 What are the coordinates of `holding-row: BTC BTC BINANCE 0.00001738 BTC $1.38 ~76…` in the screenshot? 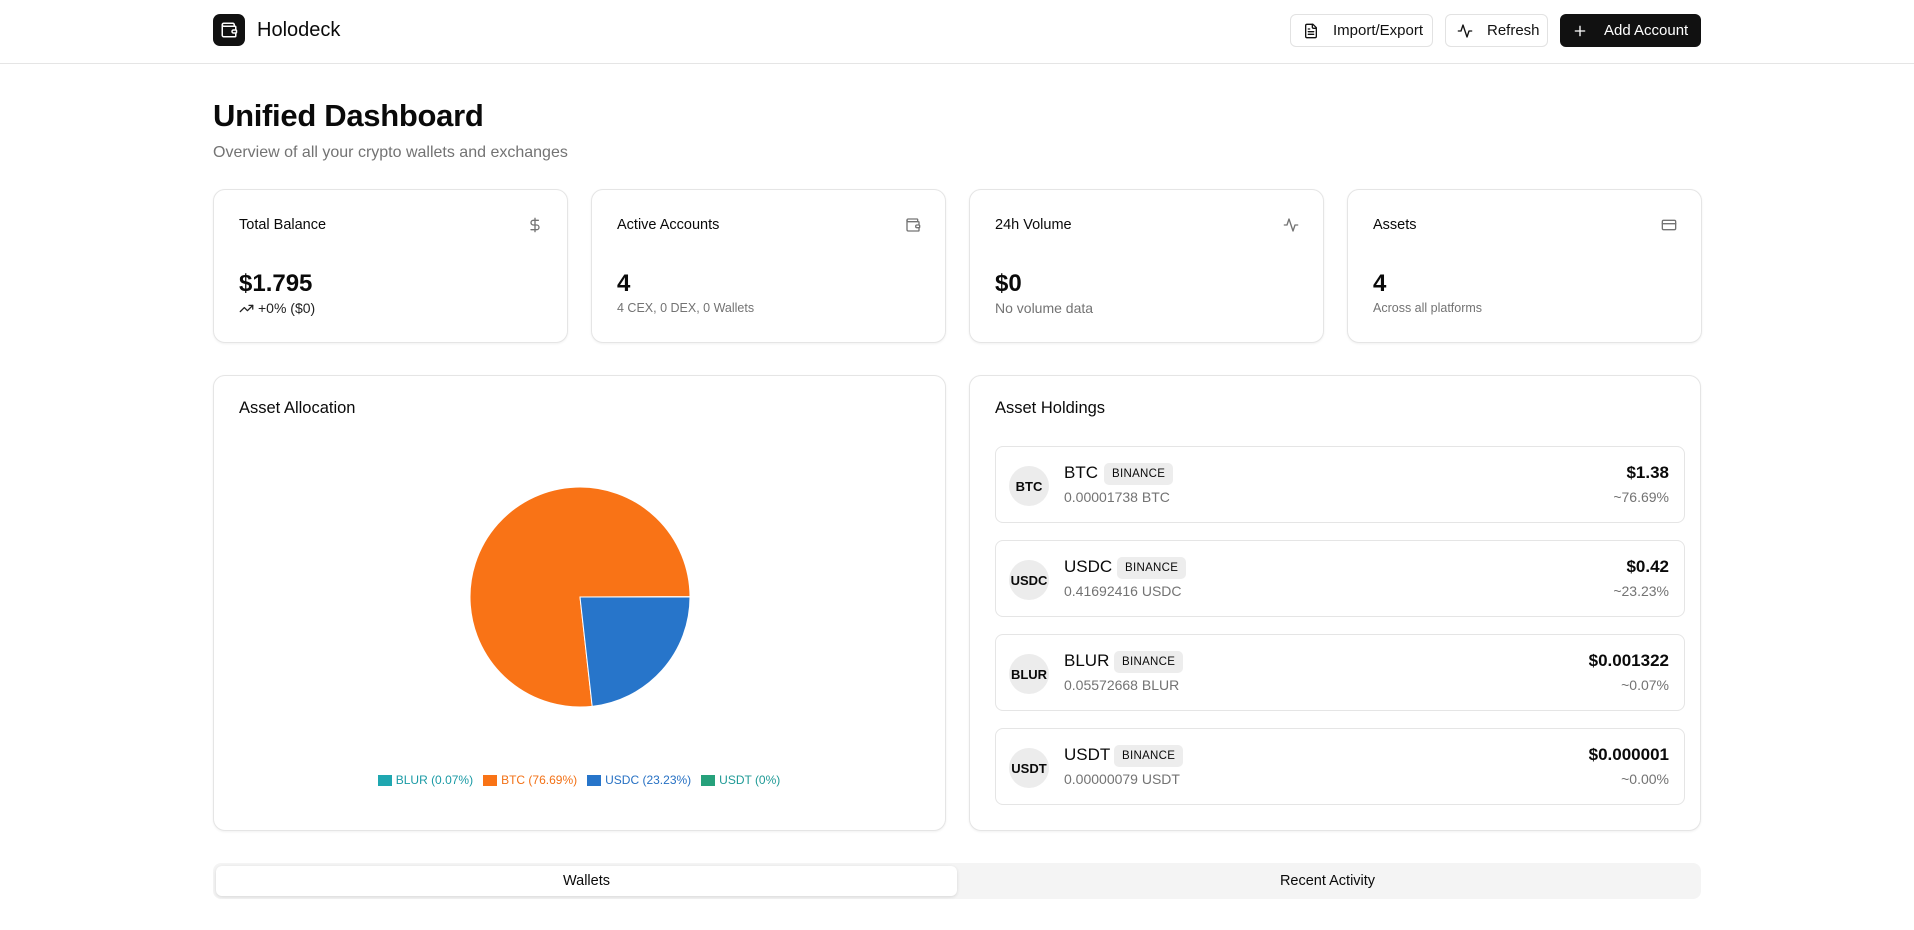 It's located at (1340, 484).